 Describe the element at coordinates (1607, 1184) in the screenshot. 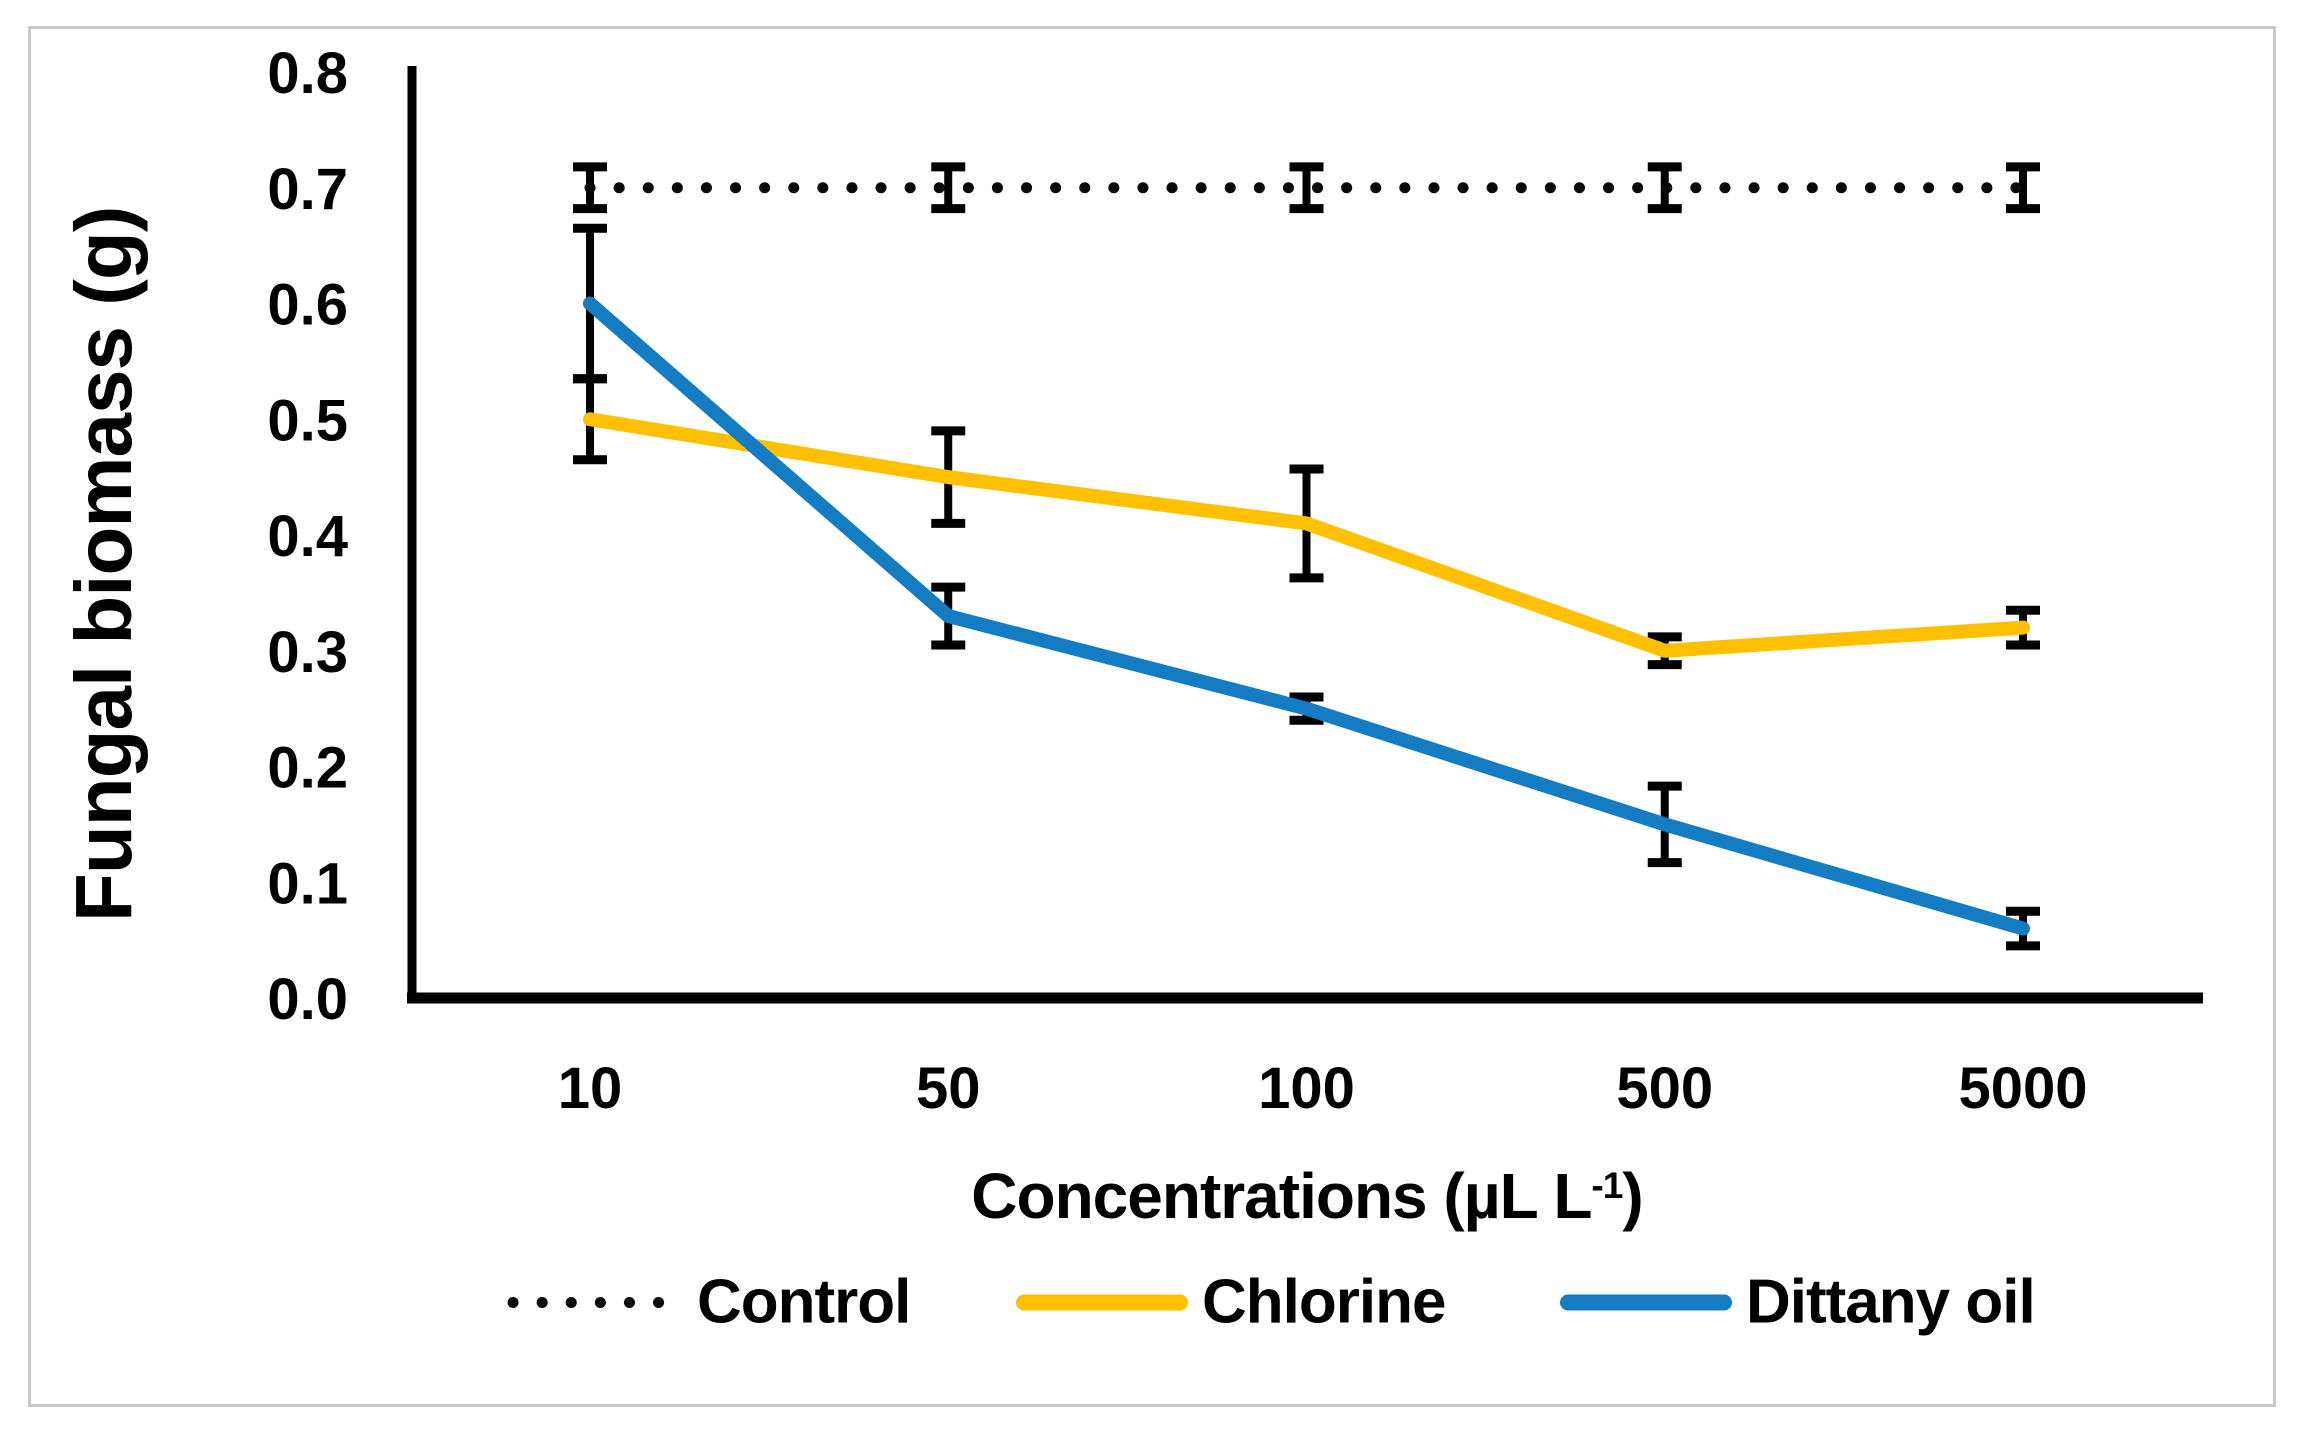

I see `x-axis-title-superscript: -1` at that location.